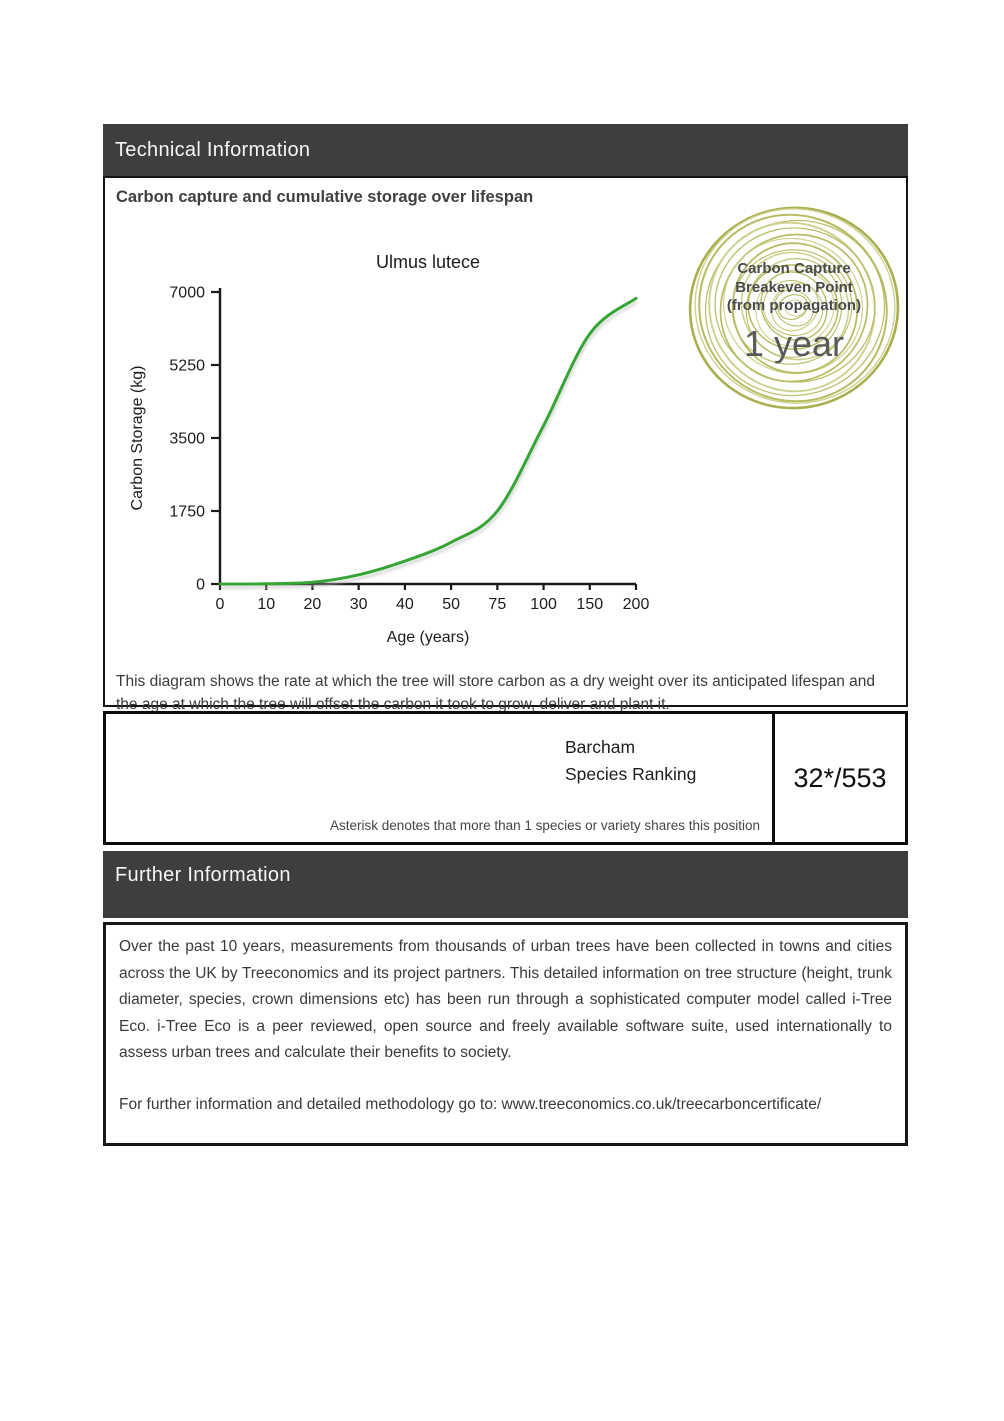  What do you see at coordinates (636, 604) in the screenshot?
I see `svg-text: 200` at bounding box center [636, 604].